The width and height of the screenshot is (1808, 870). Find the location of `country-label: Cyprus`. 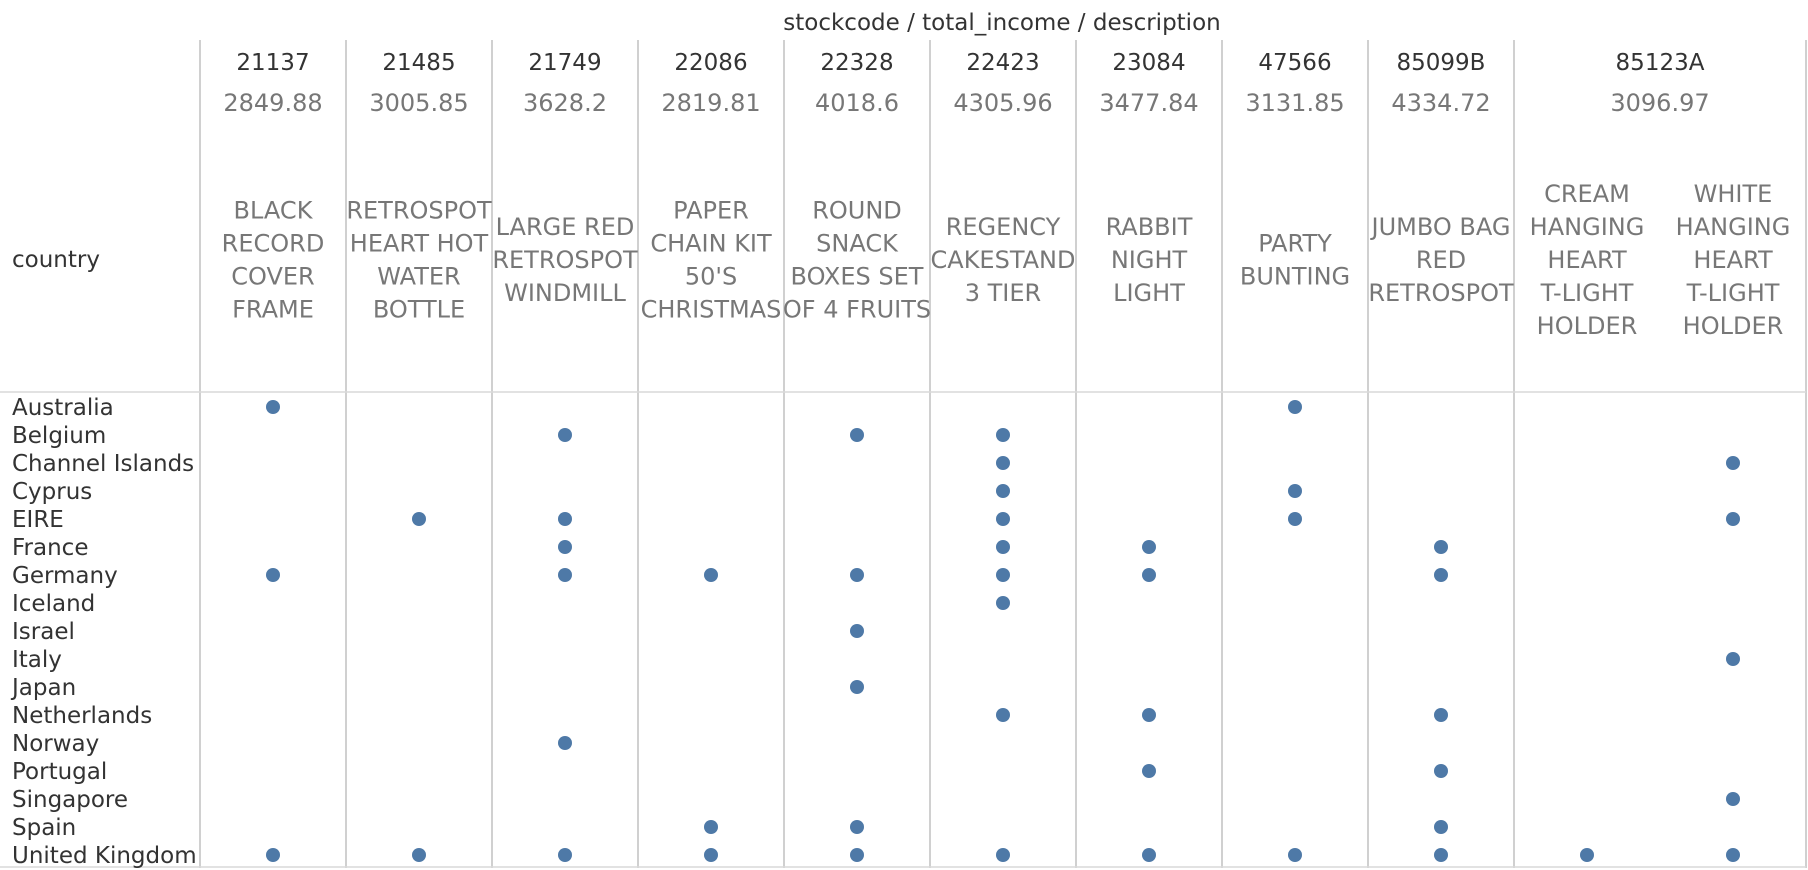

country-label: Cyprus is located at coordinates (52, 492).